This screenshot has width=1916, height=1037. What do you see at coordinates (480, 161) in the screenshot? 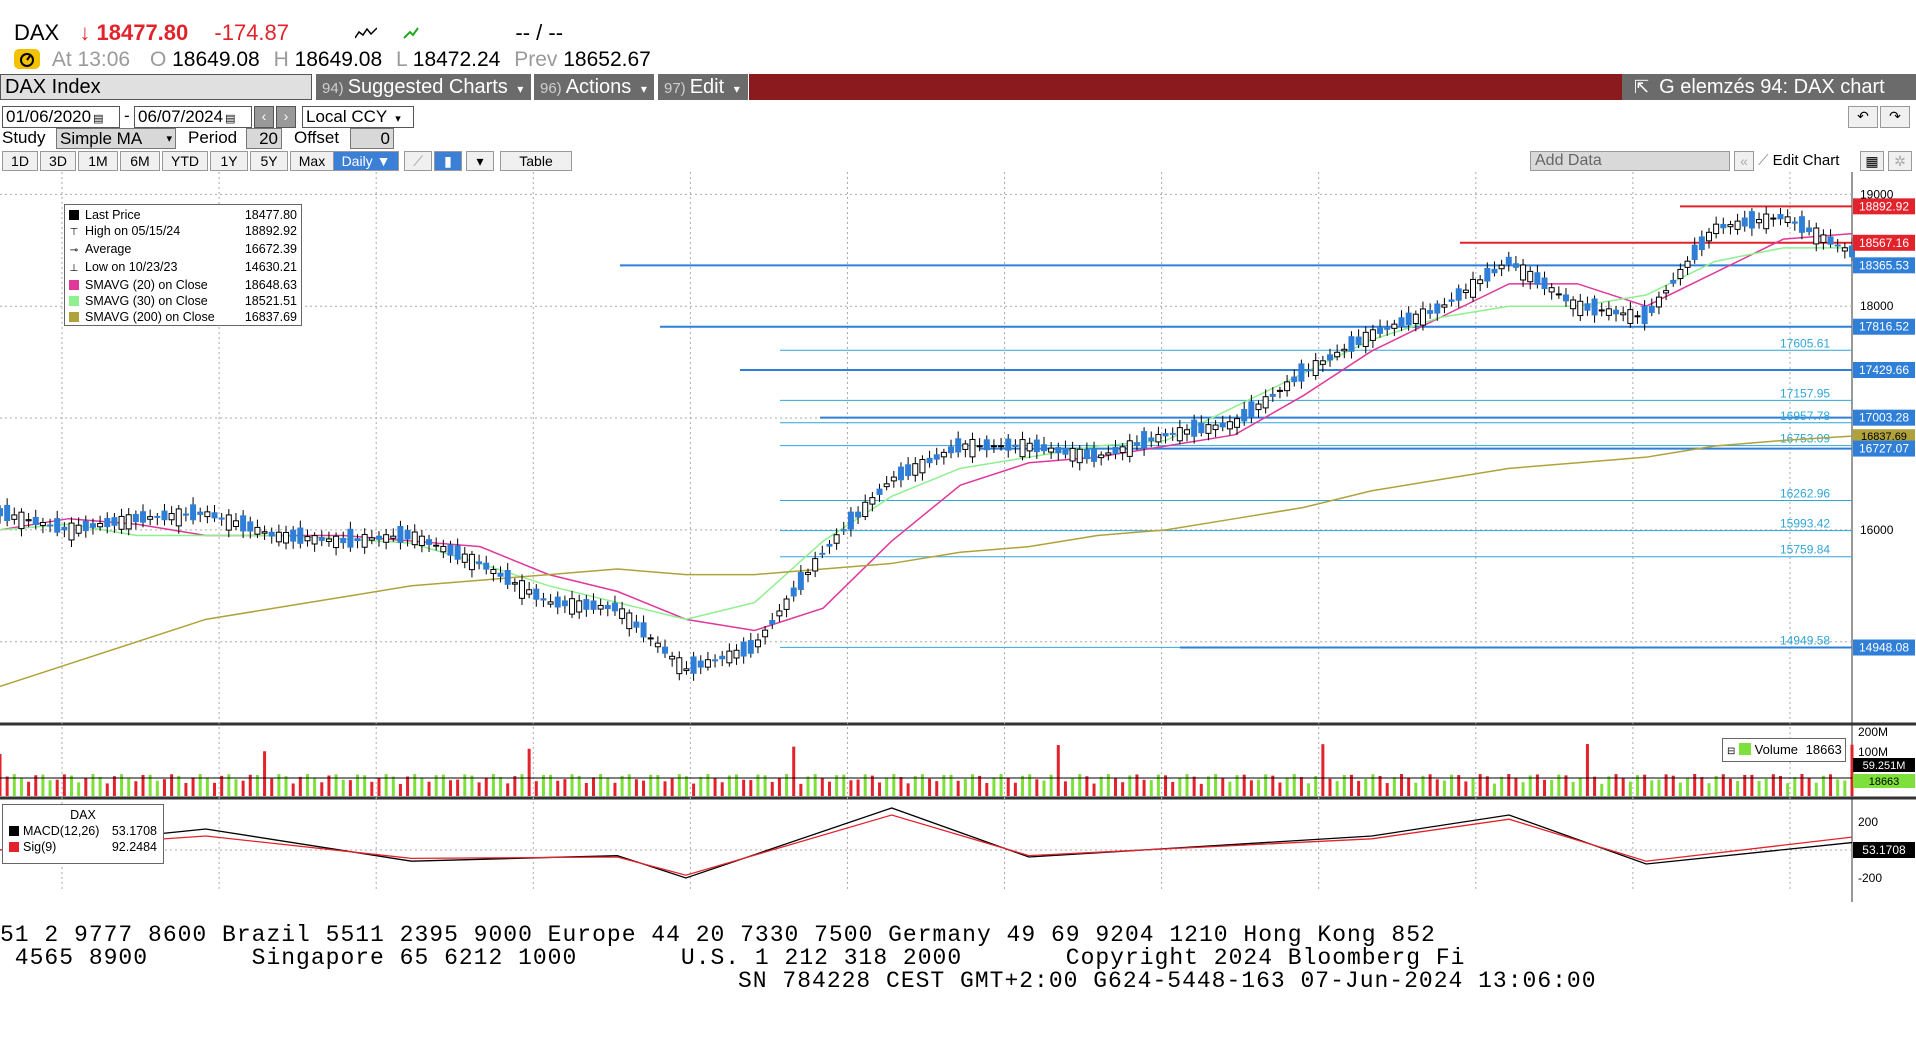
I see `chart-type-dropdown: ▾` at bounding box center [480, 161].